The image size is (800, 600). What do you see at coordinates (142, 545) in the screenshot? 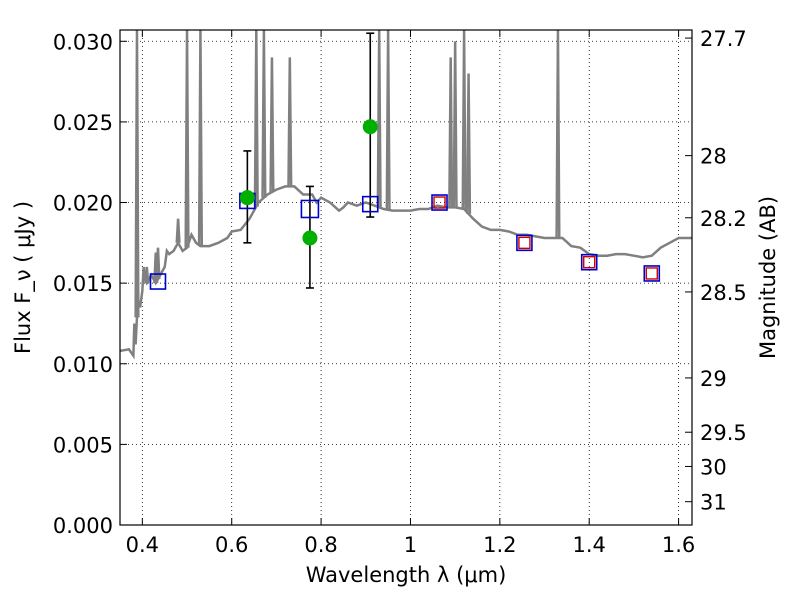
I see `x-tick-label: 0.4` at bounding box center [142, 545].